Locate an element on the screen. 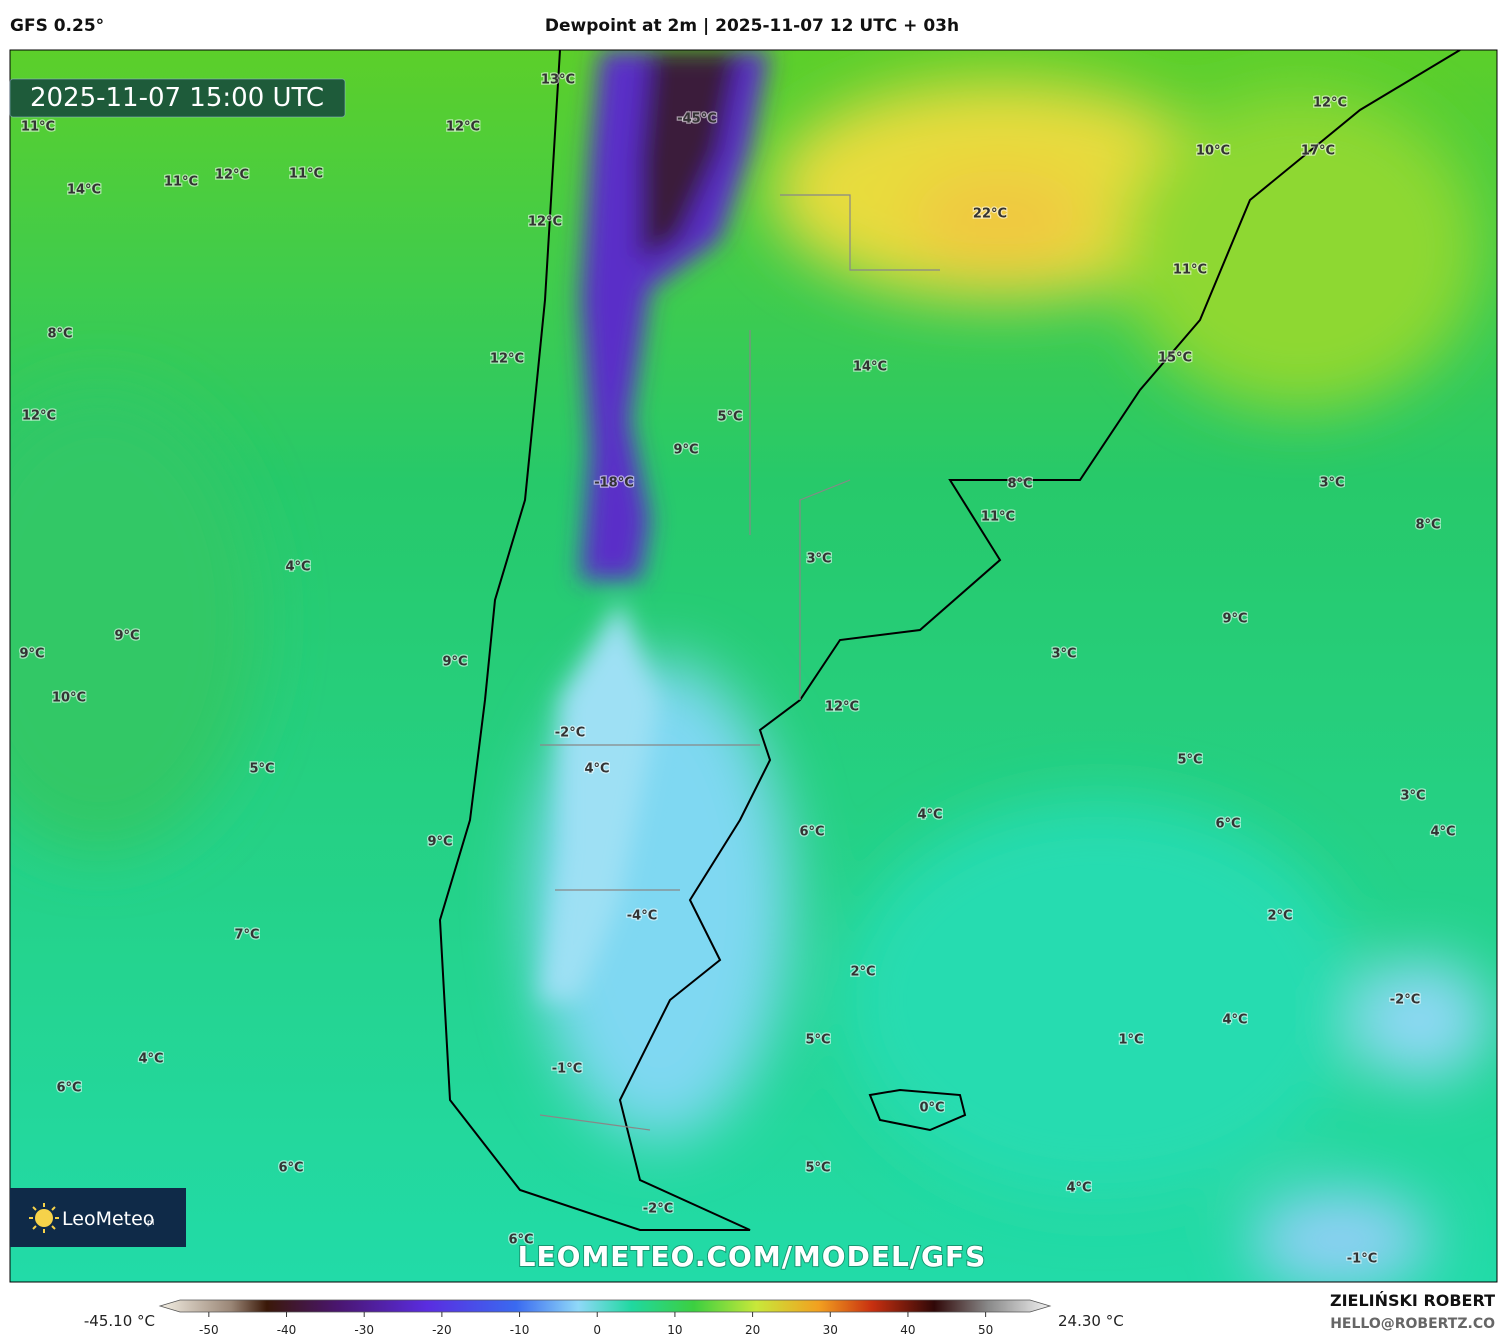  colorbar-tick-label: -20 is located at coordinates (442, 1330).